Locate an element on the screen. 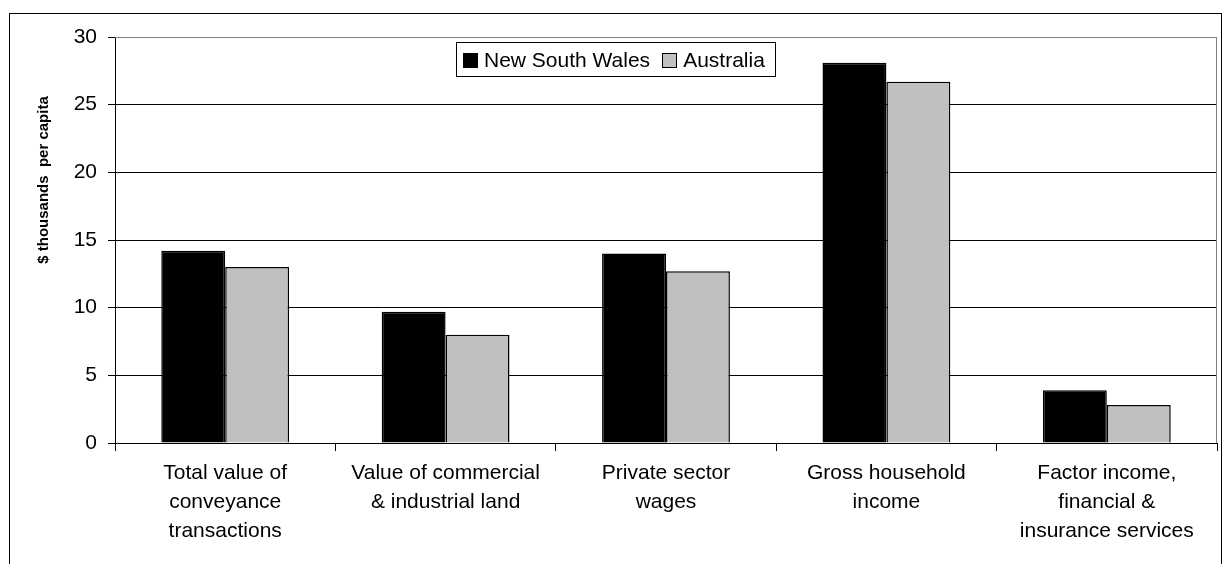  y-tick-label: 25 is located at coordinates (85, 103).